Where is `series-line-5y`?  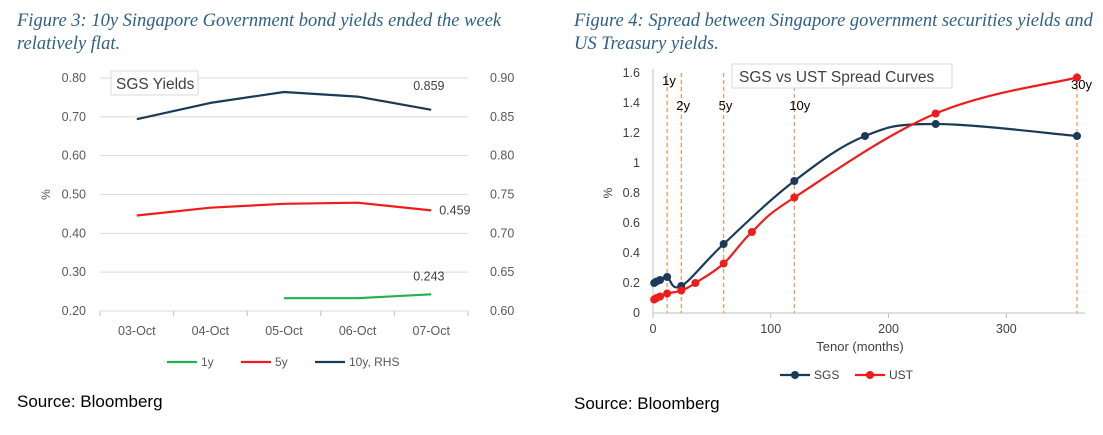
series-line-5y is located at coordinates (284, 209).